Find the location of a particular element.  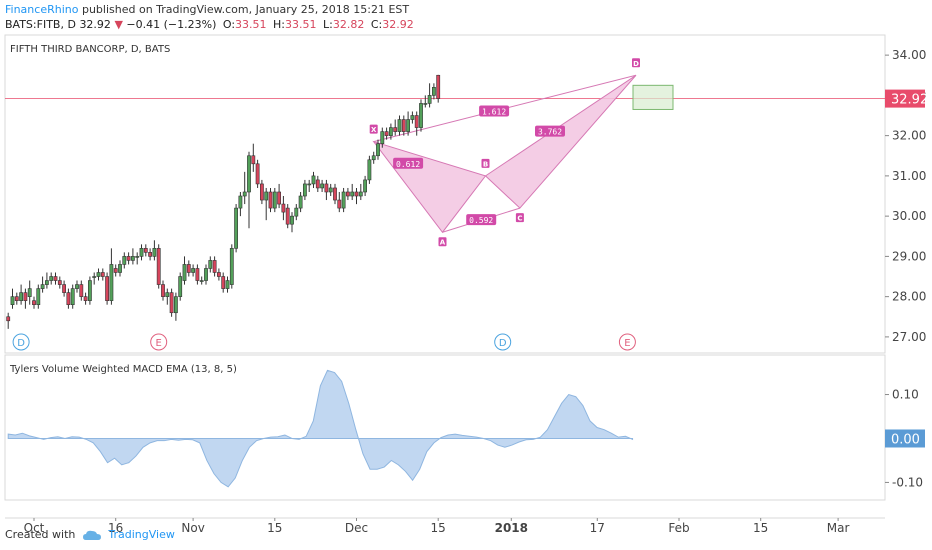

event-marker-label: E is located at coordinates (627, 343).